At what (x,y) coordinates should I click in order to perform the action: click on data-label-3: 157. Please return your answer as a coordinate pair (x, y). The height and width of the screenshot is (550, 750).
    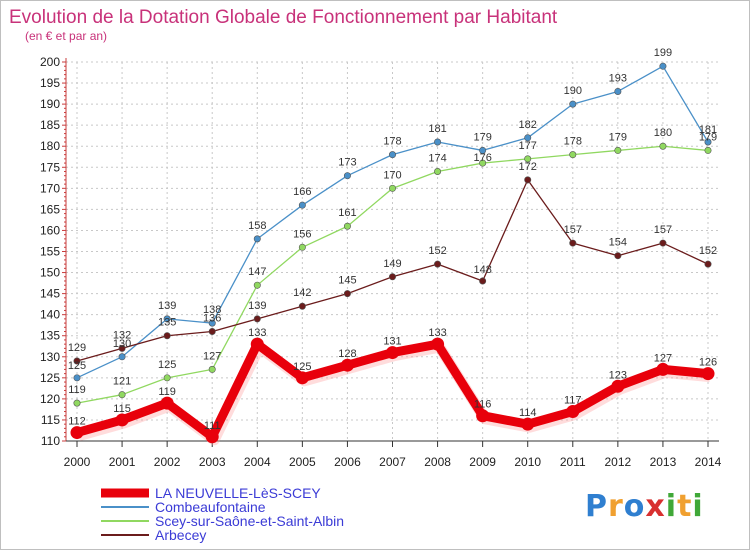
    Looking at the image, I should click on (573, 230).